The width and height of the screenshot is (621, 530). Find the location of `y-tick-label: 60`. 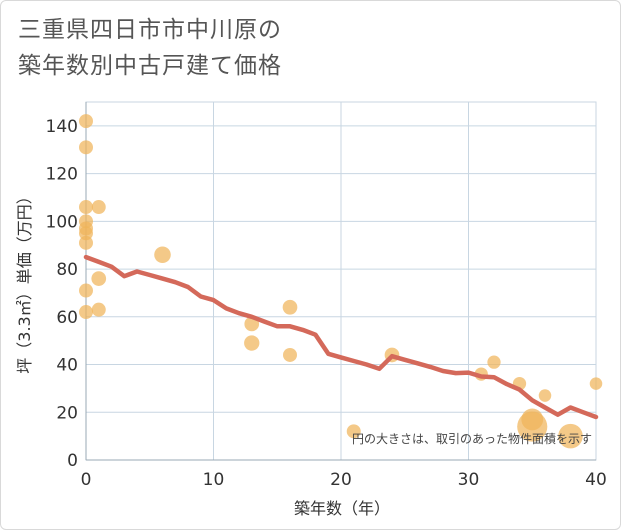

y-tick-label: 60 is located at coordinates (67, 318).